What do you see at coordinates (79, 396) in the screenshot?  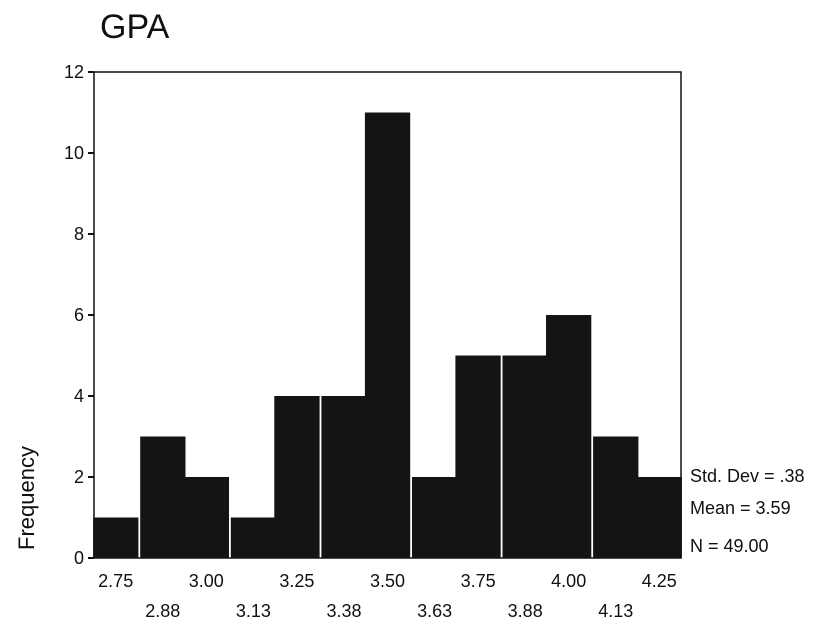 I see `y-tick-label: 4` at bounding box center [79, 396].